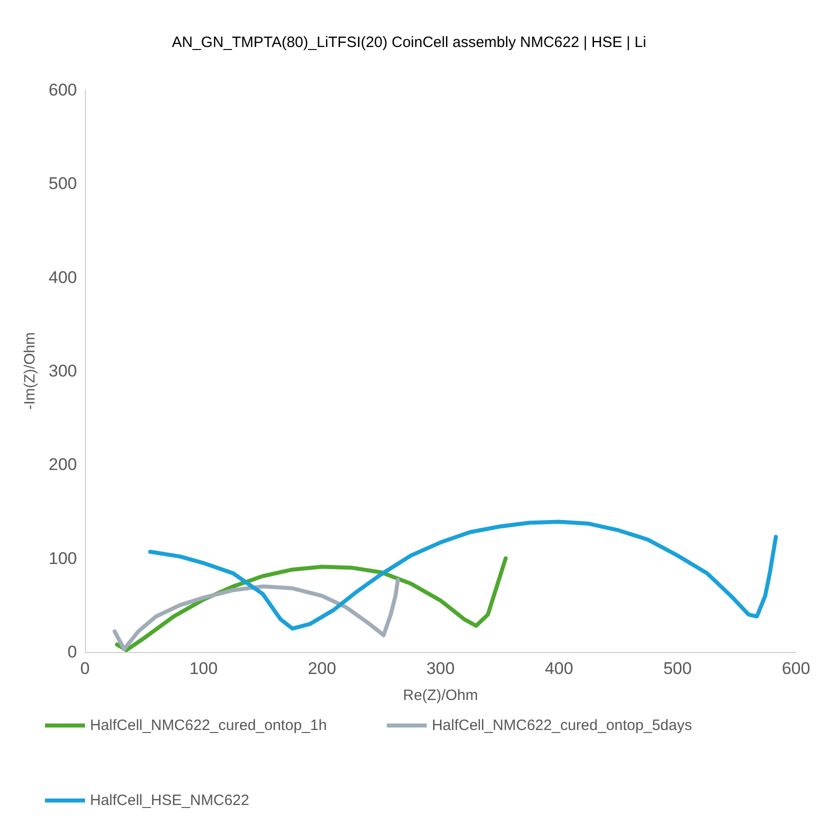 The height and width of the screenshot is (823, 818). What do you see at coordinates (208, 725) in the screenshot?
I see `legend-label: HalfCell_NMC622_cured_ontop_1h` at bounding box center [208, 725].